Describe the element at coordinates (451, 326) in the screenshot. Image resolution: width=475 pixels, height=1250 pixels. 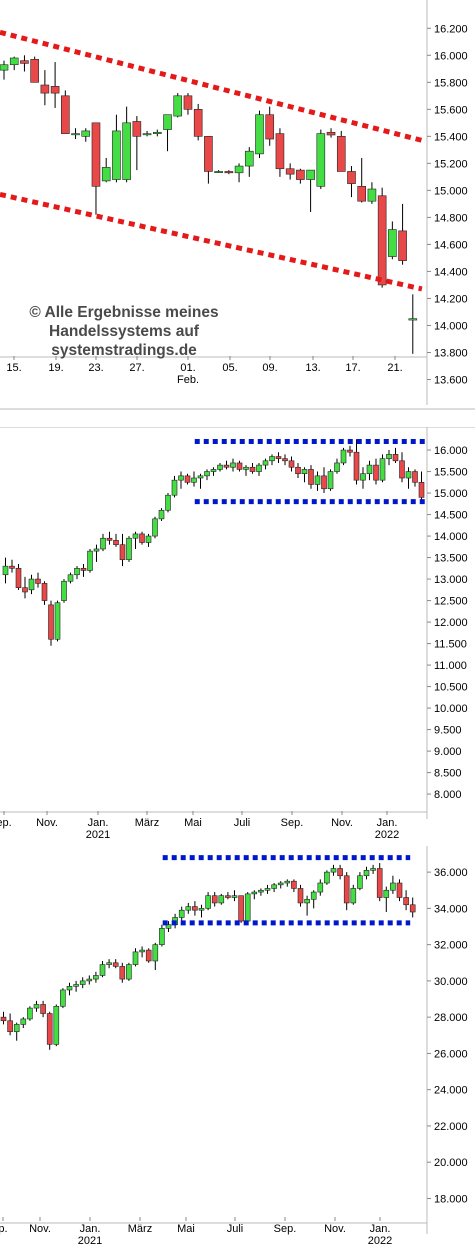
I see `y-tick-label: 14.000` at that location.